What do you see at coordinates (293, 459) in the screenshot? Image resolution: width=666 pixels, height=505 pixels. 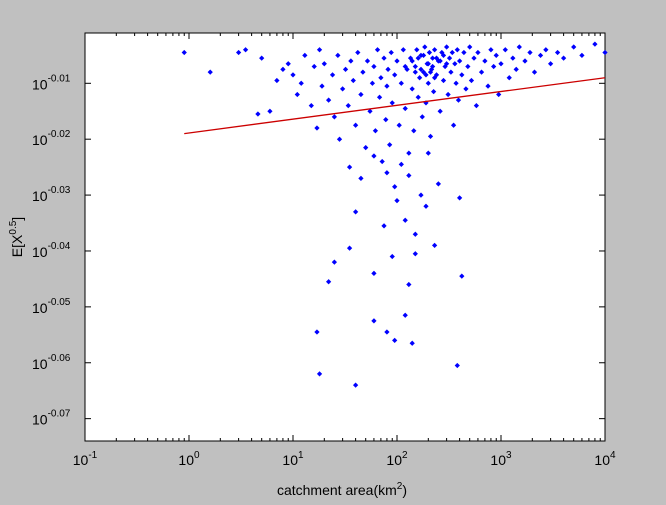 I see `x-tick-label: 10¹` at bounding box center [293, 459].